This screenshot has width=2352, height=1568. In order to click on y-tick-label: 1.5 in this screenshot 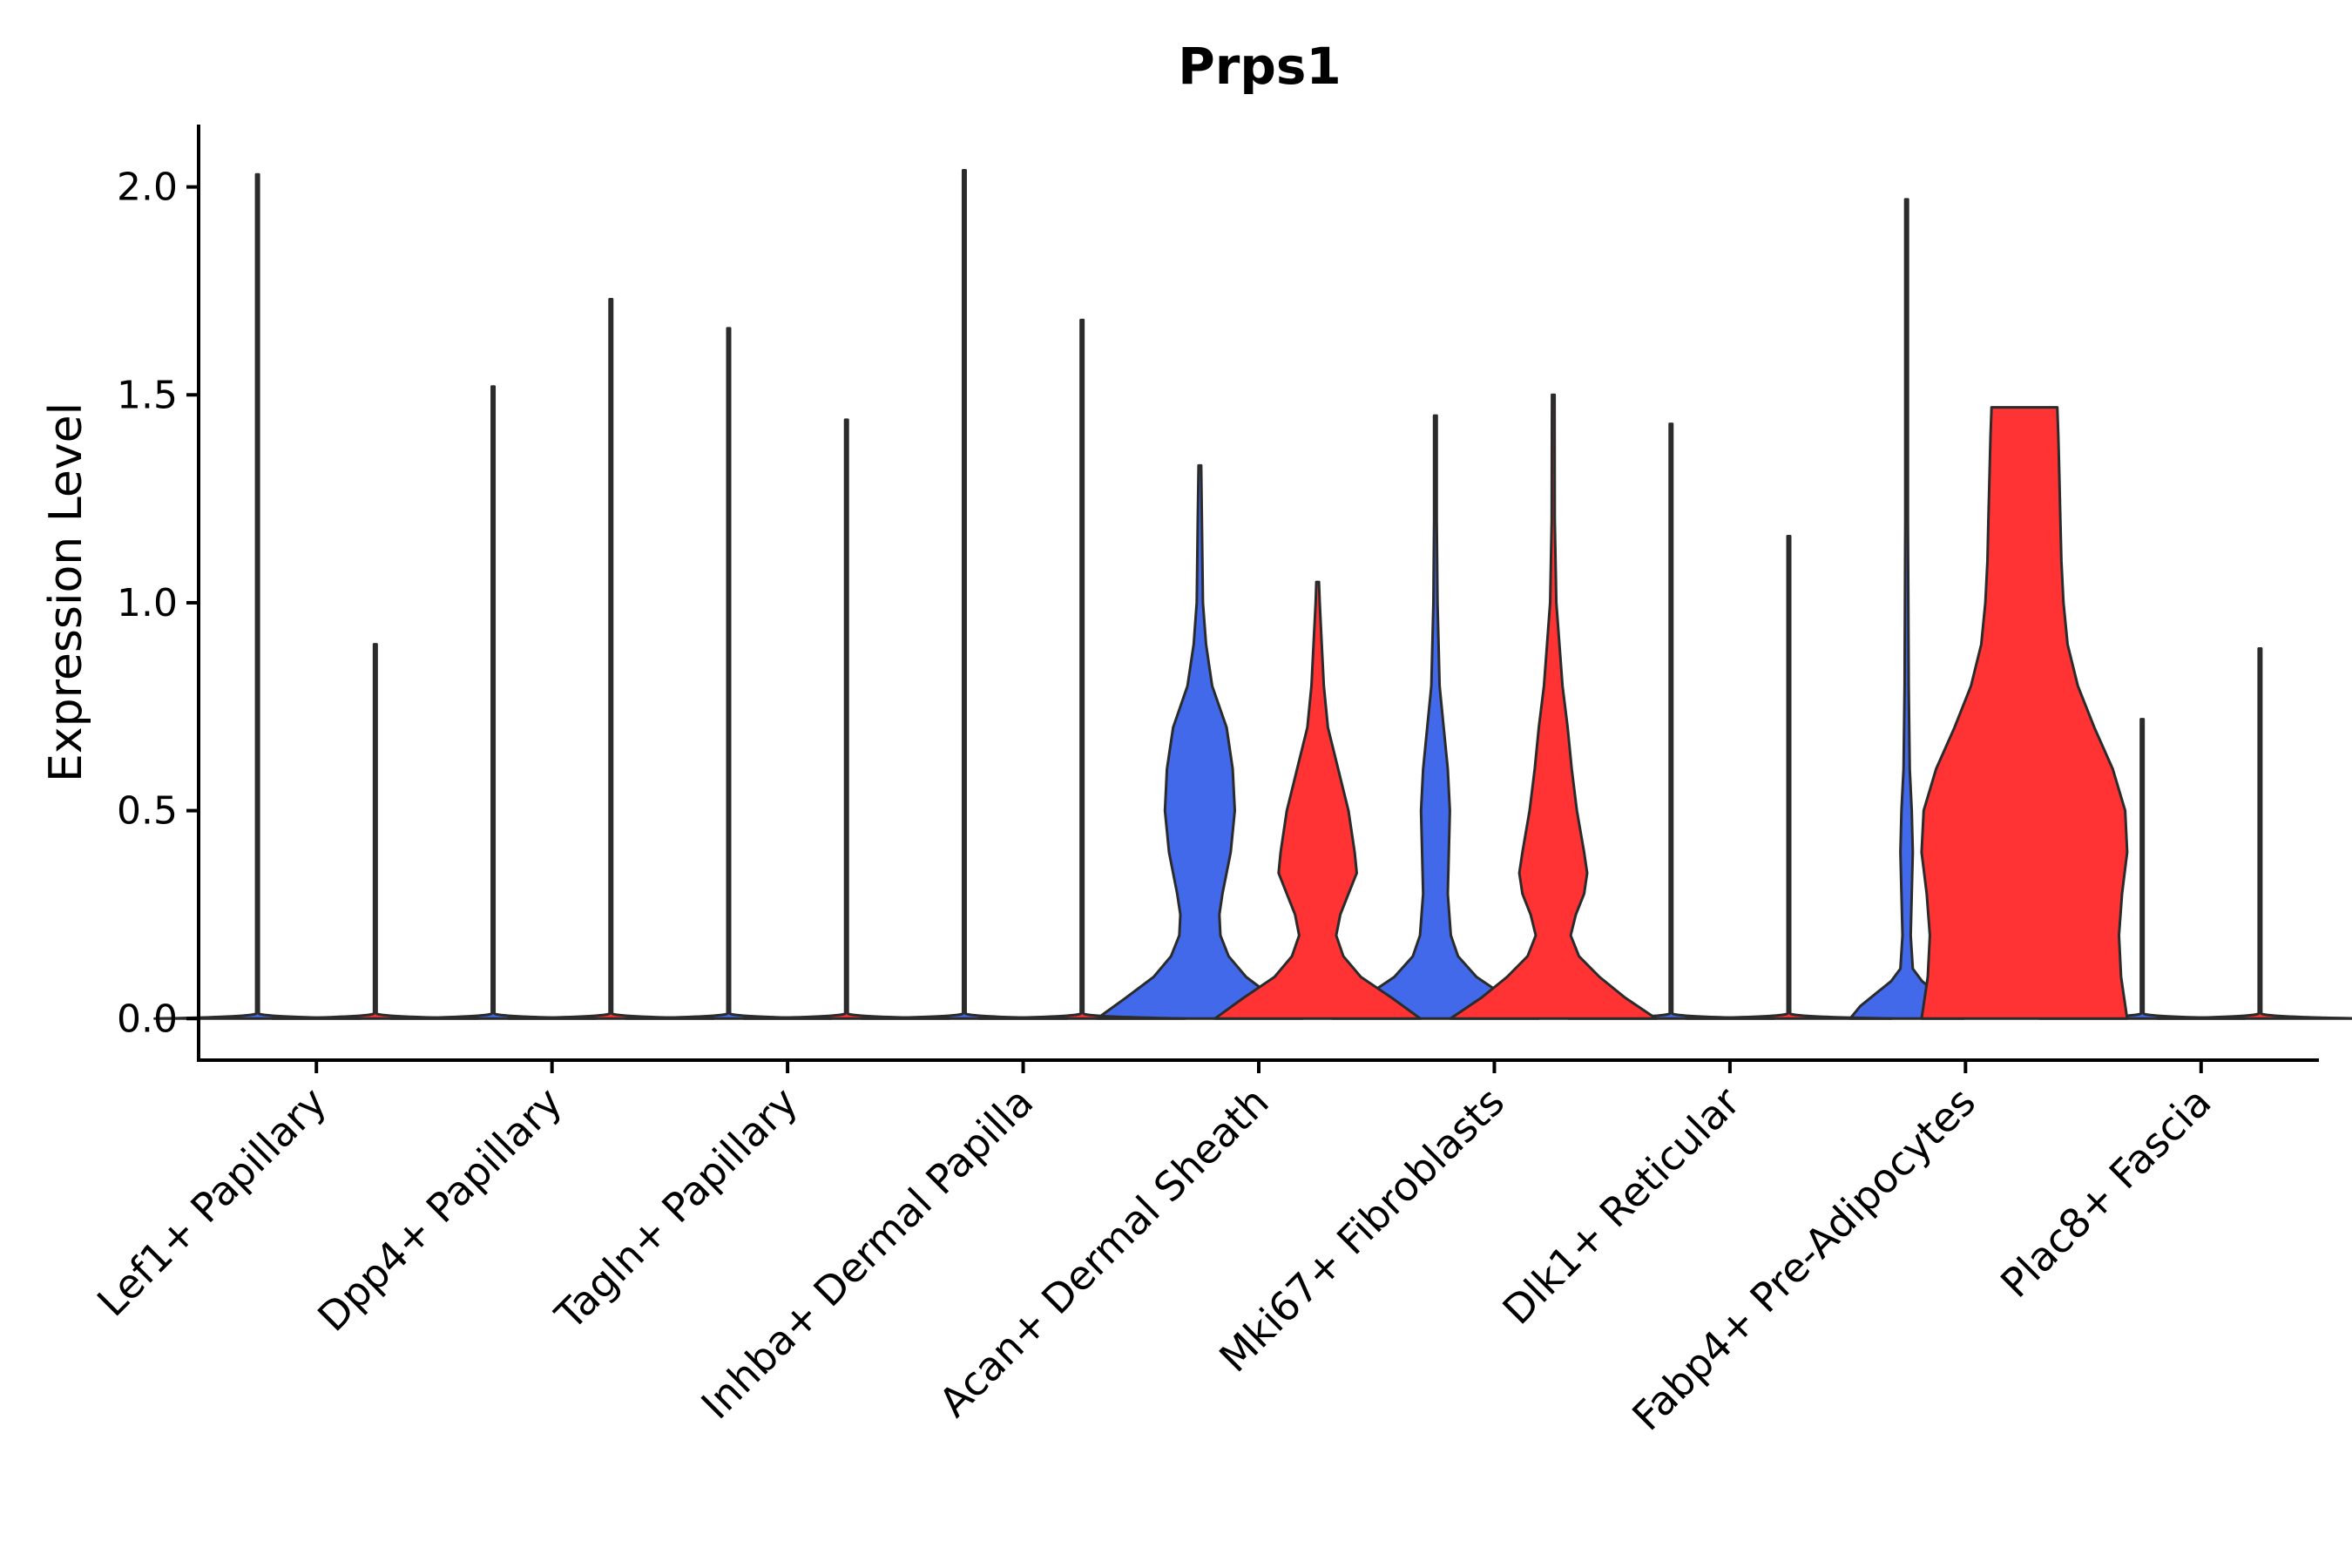, I will do `click(147, 395)`.